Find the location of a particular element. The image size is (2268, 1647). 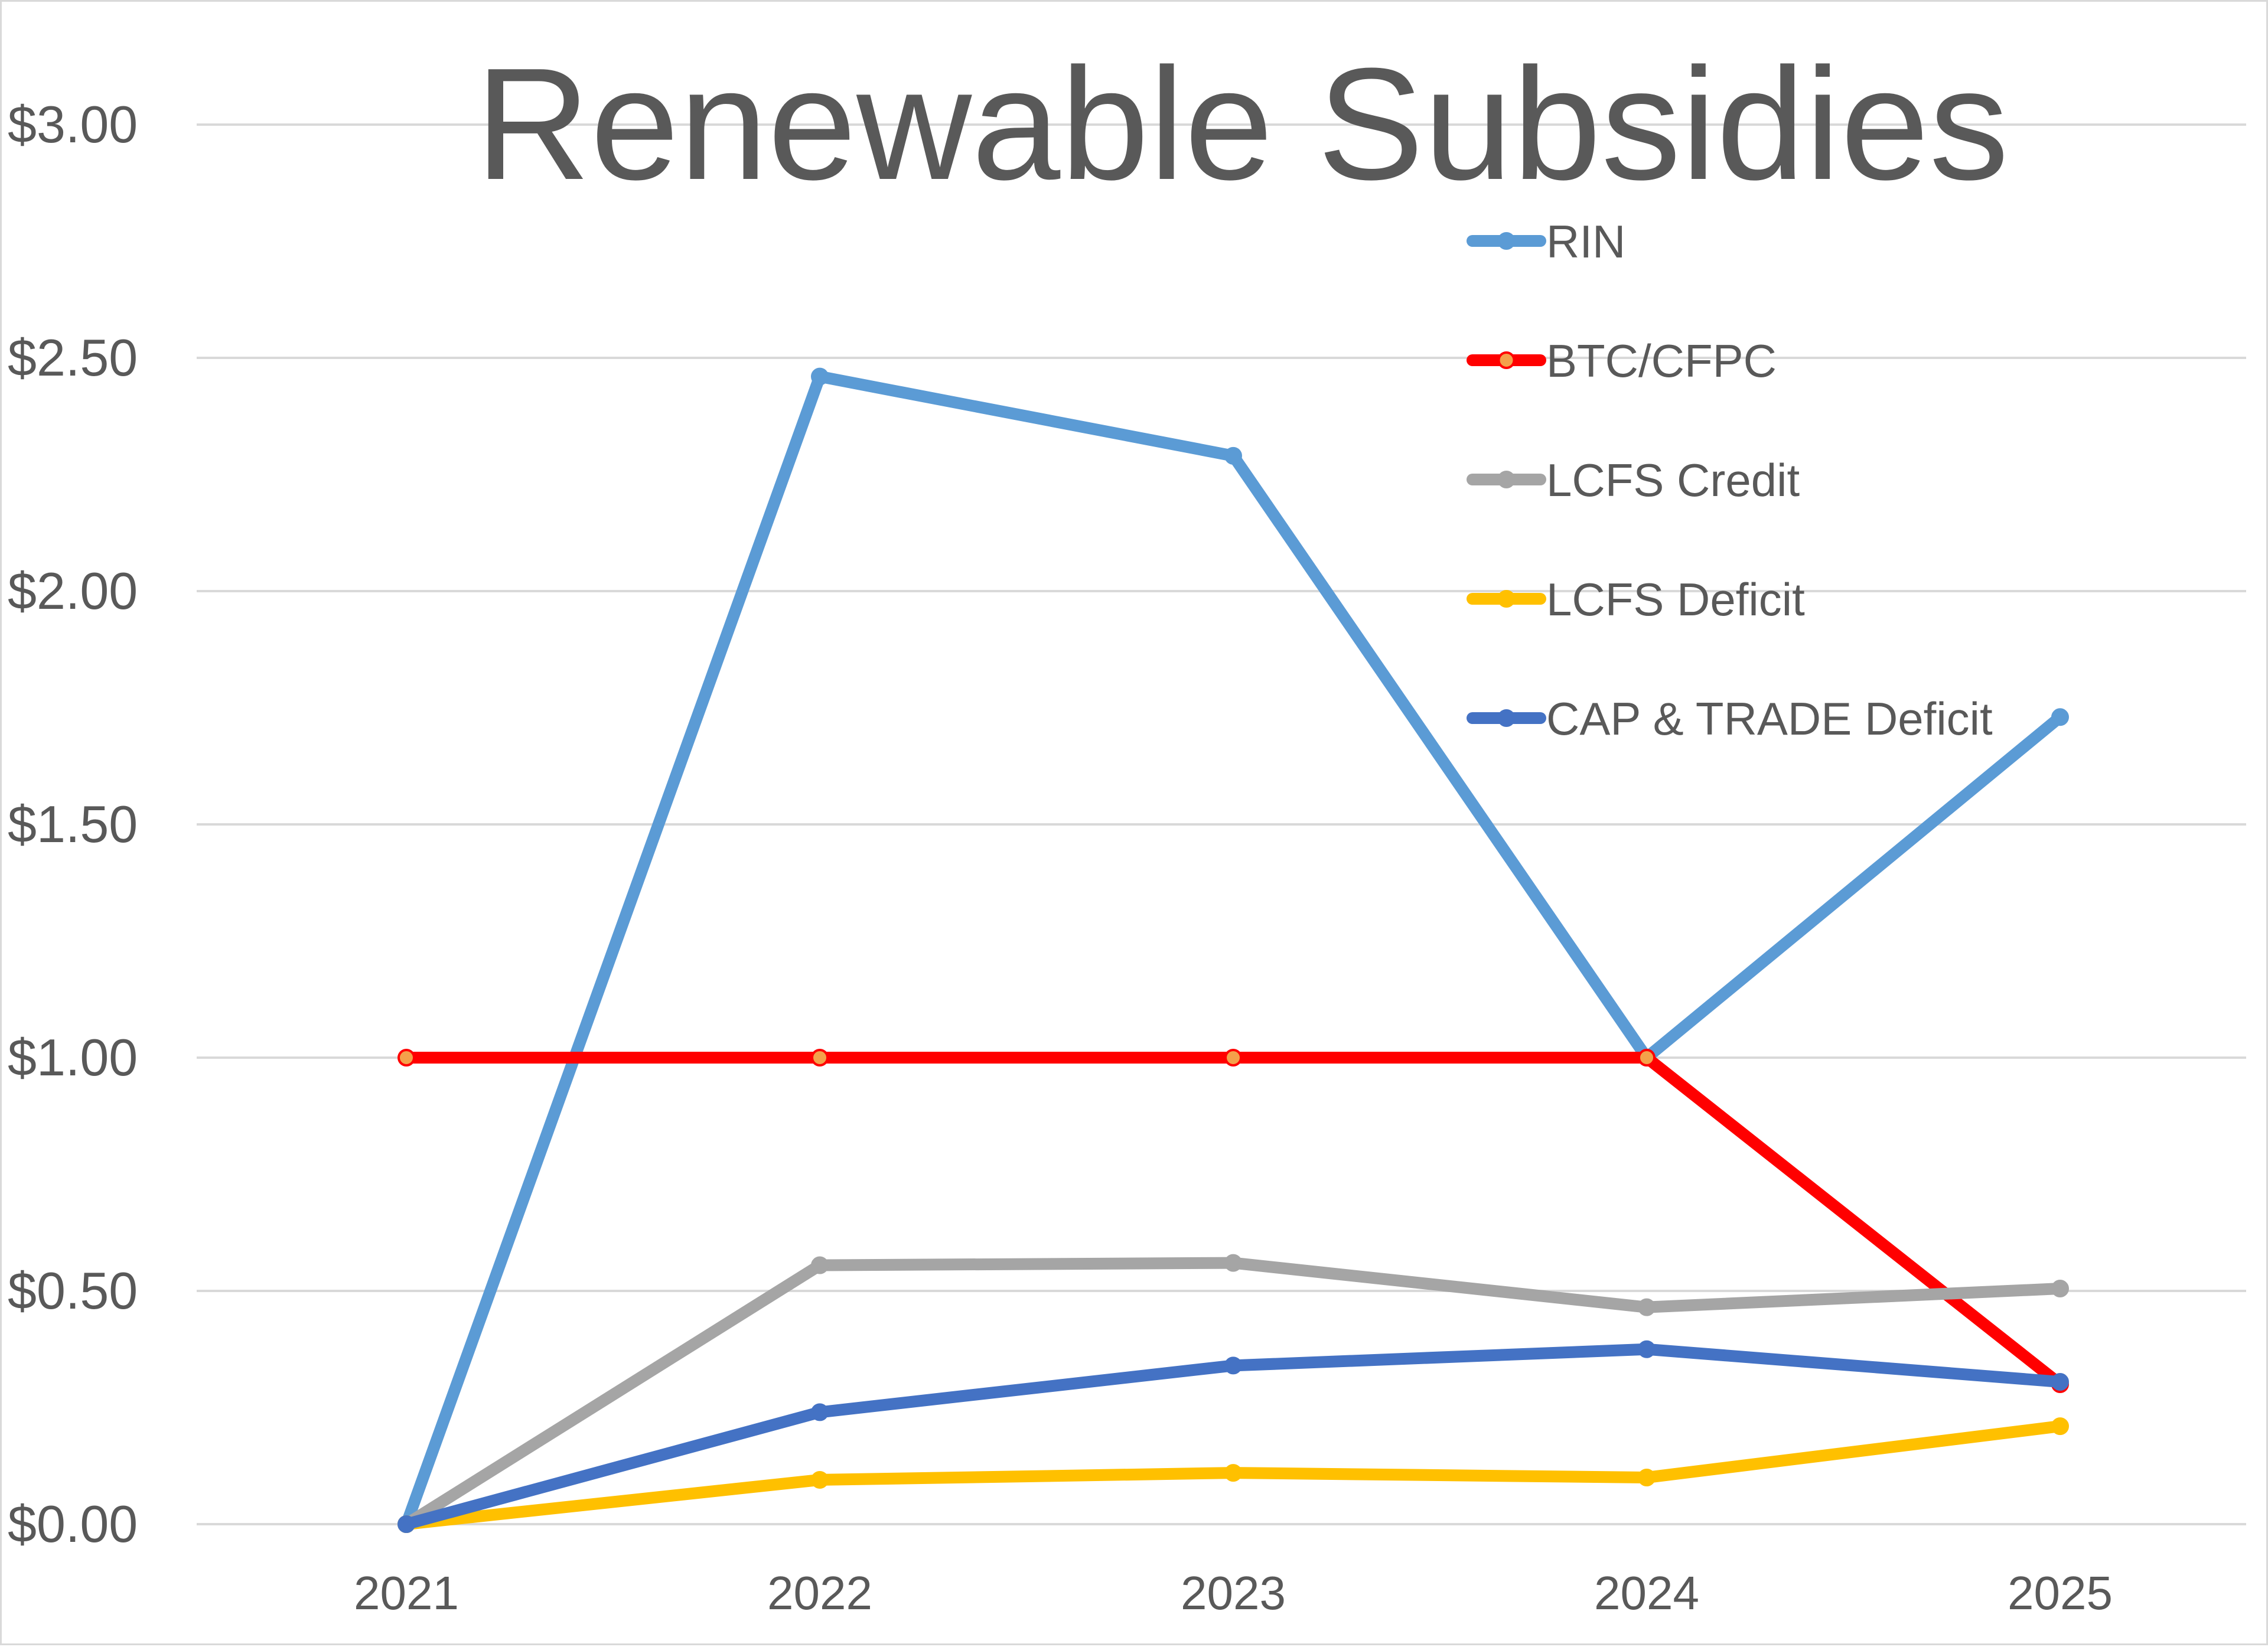

x-tick-label: 2023 is located at coordinates (1233, 1593).